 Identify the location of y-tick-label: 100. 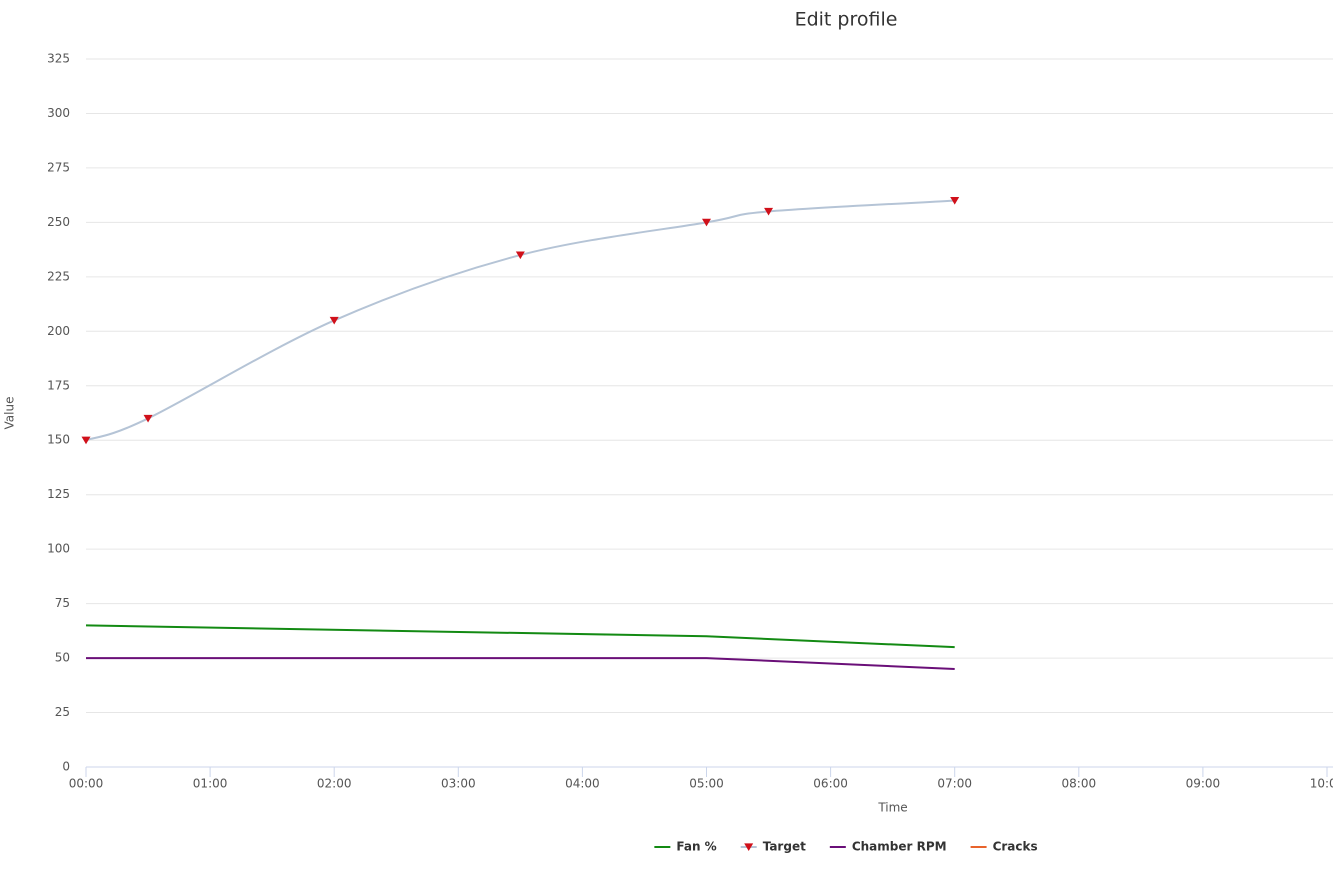
(58, 549).